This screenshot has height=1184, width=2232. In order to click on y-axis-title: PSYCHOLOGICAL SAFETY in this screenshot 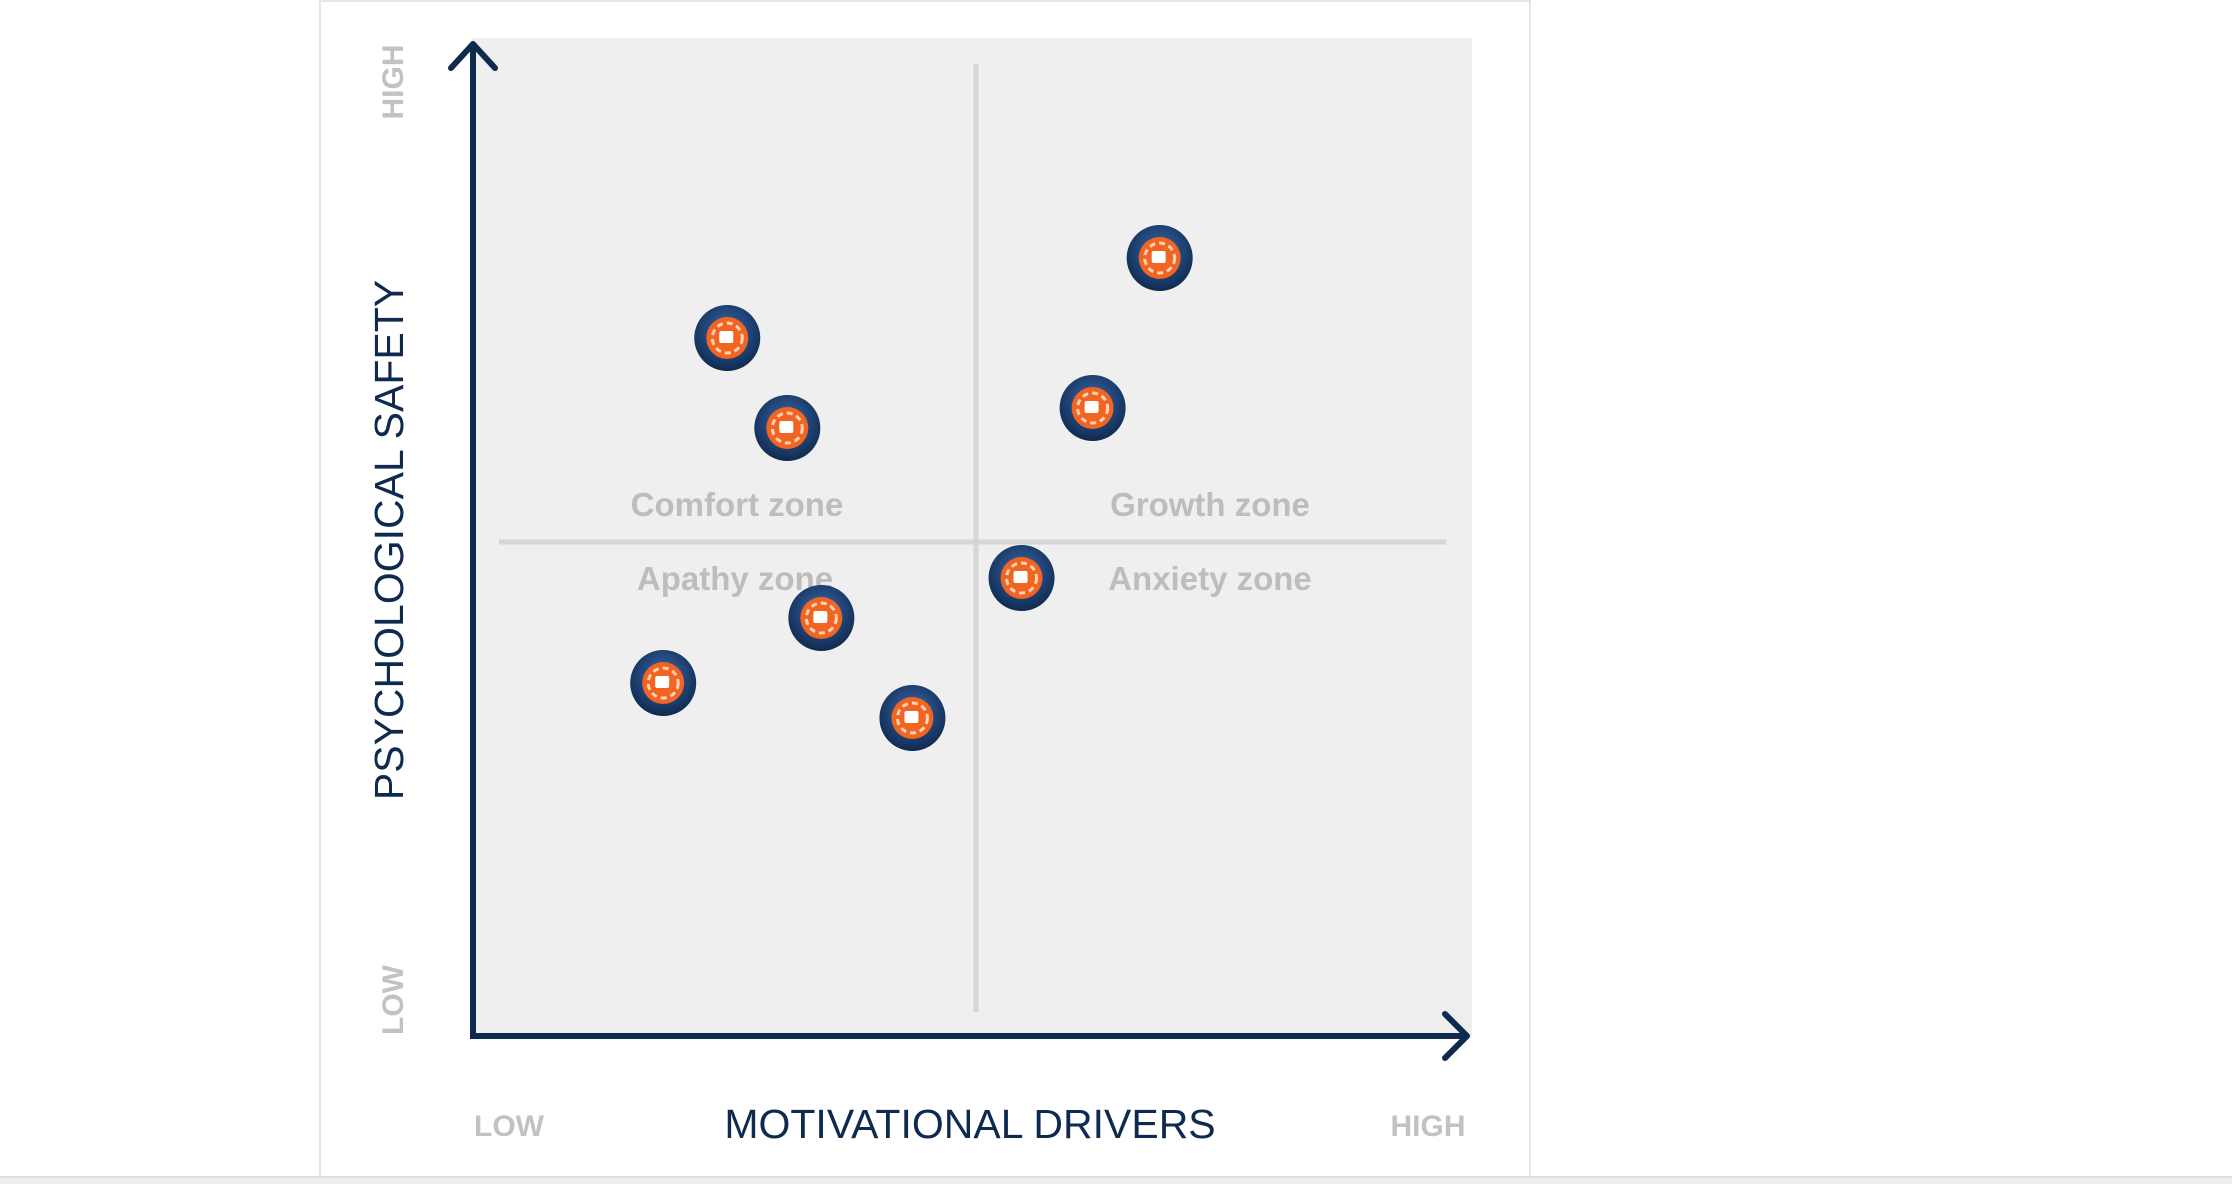, I will do `click(389, 540)`.